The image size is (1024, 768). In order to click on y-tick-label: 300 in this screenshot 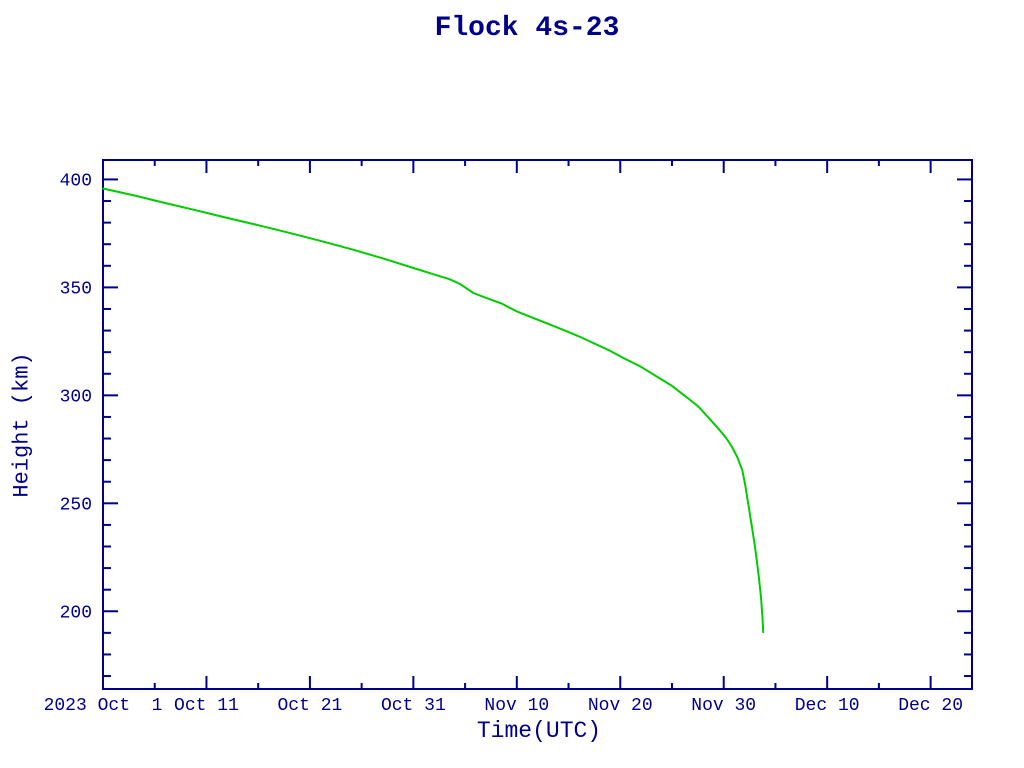, I will do `click(76, 397)`.